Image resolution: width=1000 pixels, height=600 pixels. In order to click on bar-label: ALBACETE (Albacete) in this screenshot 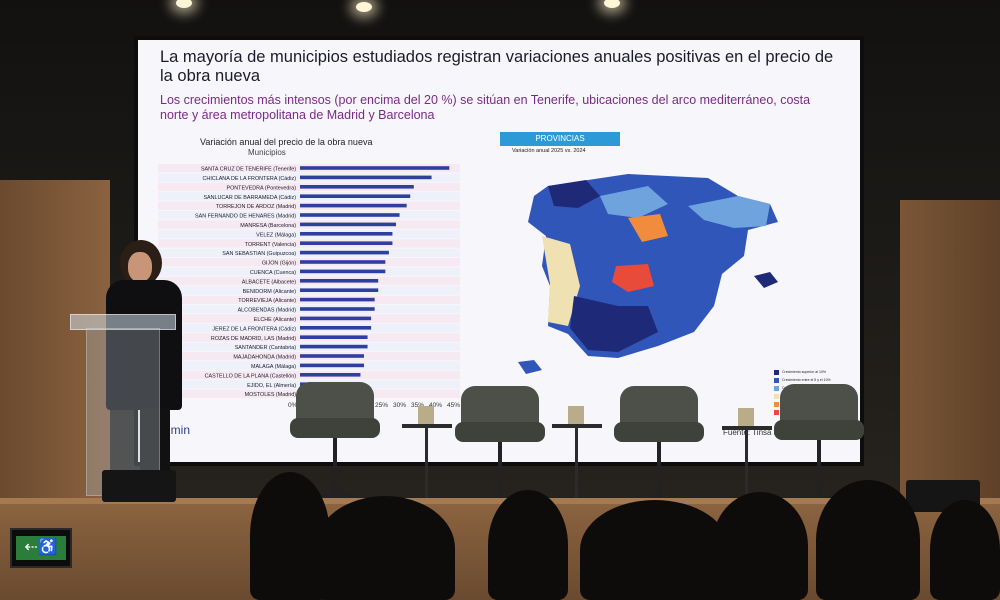, I will do `click(269, 282)`.